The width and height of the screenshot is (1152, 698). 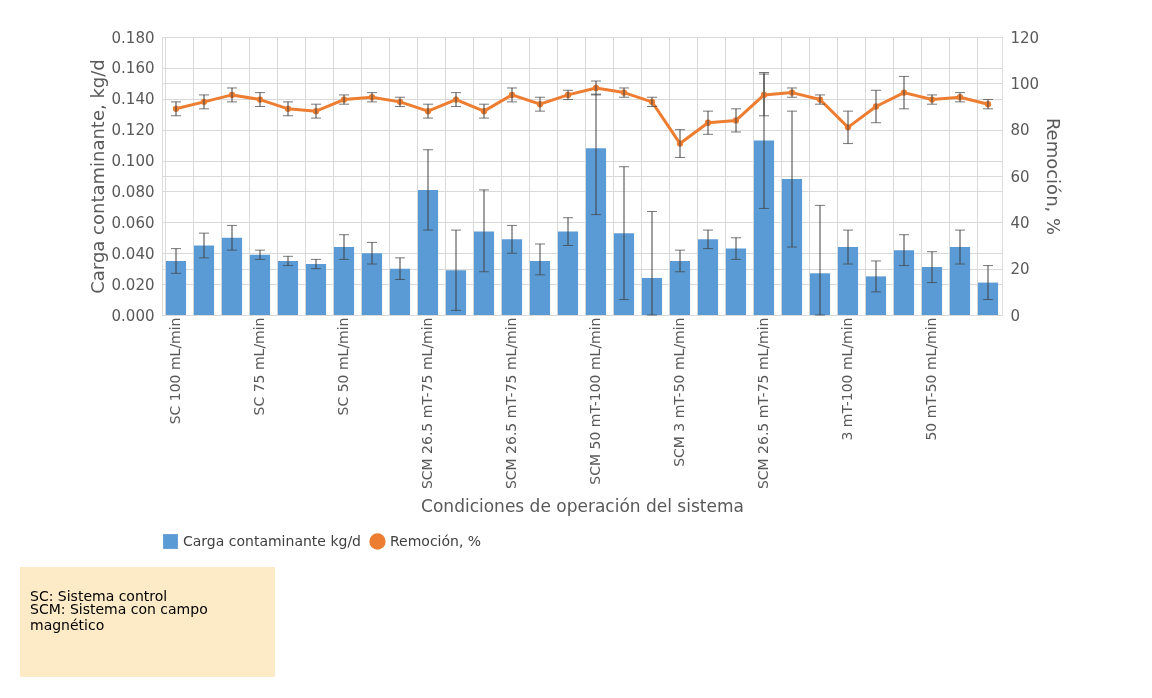 I want to click on y2-tick-label: 40, so click(x=1020, y=222).